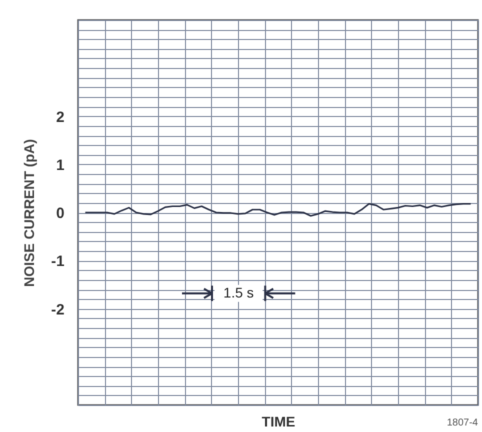 The width and height of the screenshot is (482, 432). I want to click on text: 1807-4, so click(462, 422).